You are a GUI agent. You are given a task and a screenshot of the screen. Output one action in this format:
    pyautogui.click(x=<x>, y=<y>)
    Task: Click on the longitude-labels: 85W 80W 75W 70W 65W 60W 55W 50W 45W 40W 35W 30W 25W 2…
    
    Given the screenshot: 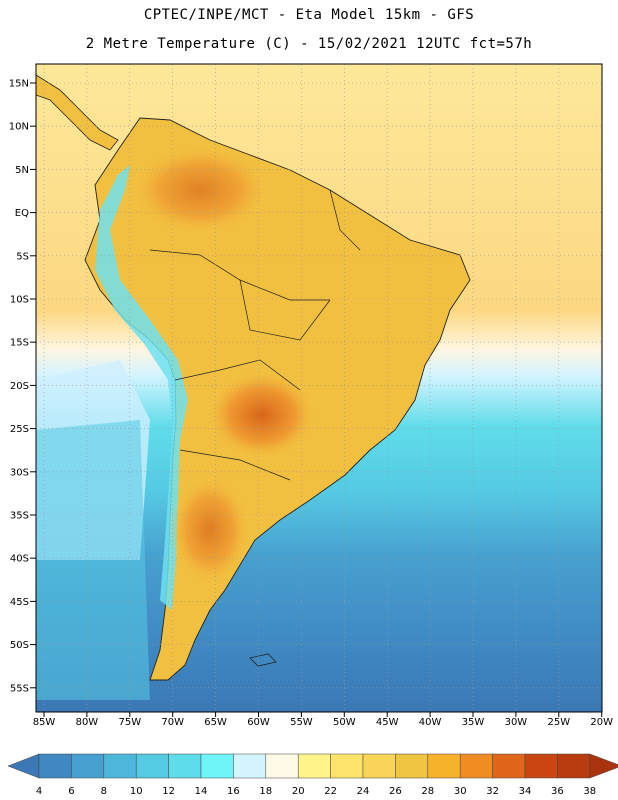 What is the action you would take?
    pyautogui.click(x=323, y=720)
    